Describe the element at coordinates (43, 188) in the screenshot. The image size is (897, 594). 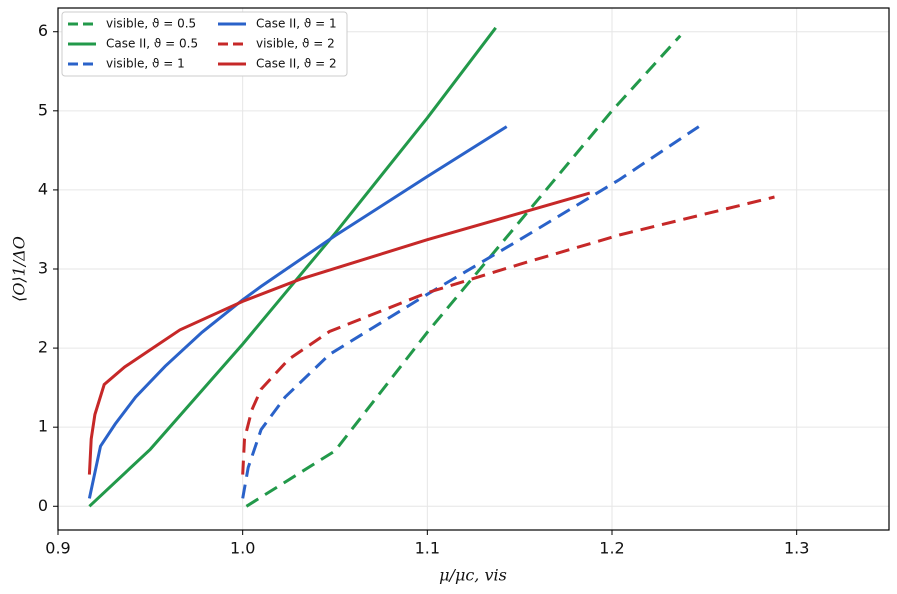
I see `y-tick-label: 4` at that location.